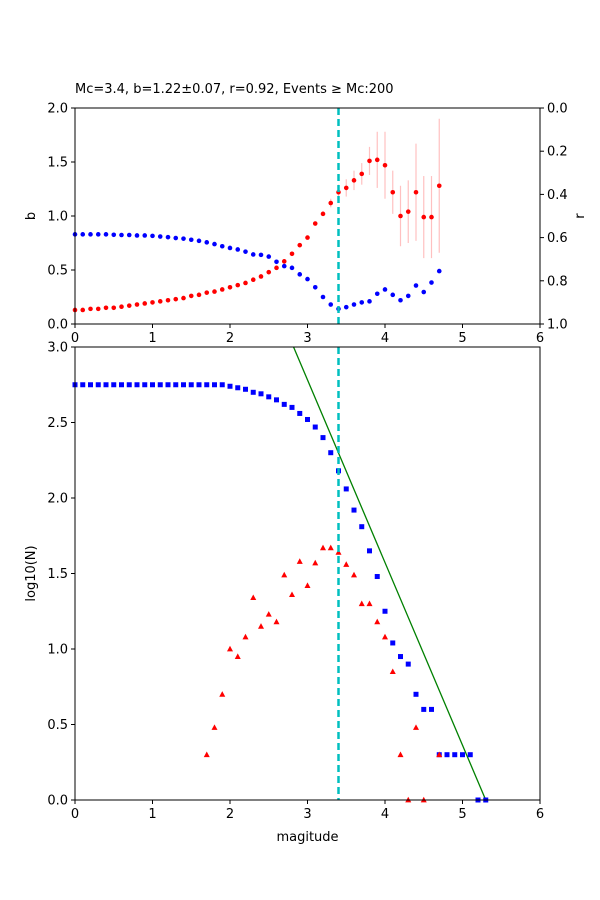 The width and height of the screenshot is (600, 900). I want to click on top-x-tick-label: 4, so click(385, 338).